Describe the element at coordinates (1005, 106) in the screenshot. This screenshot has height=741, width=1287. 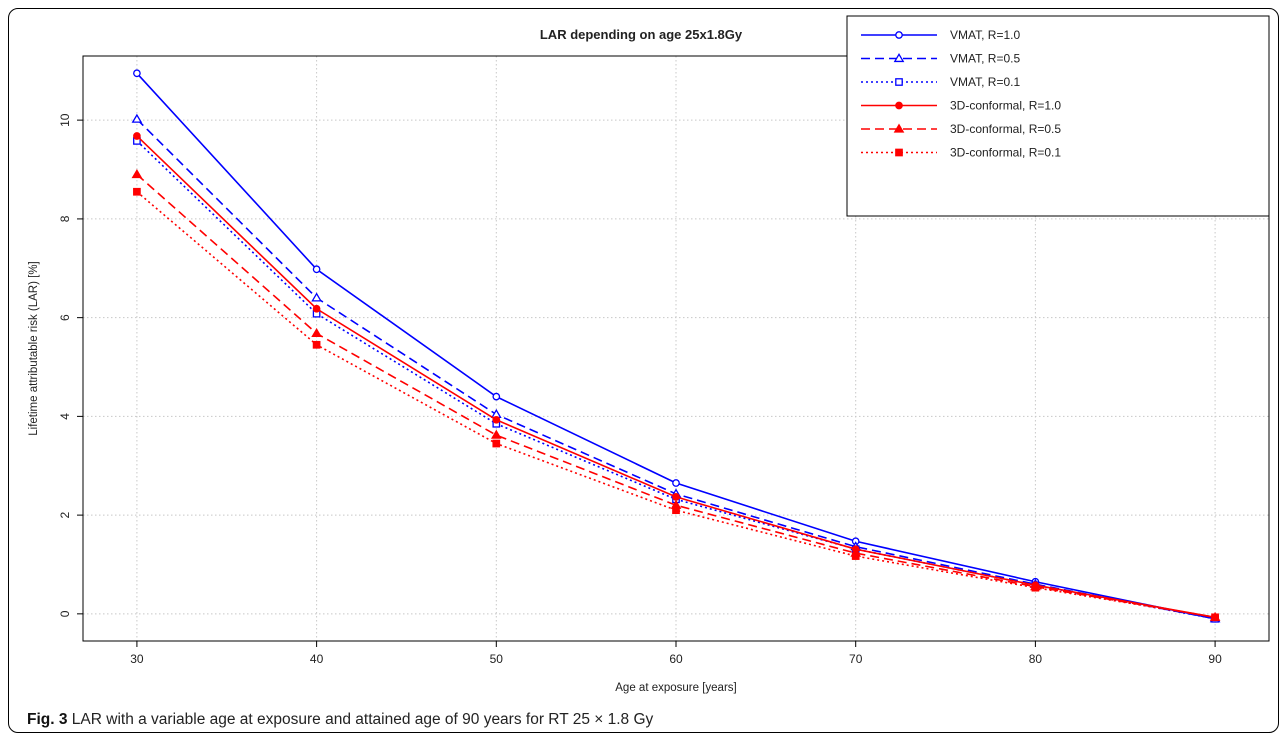
I see `legend-label: 3D-conformal, R=1.0` at that location.